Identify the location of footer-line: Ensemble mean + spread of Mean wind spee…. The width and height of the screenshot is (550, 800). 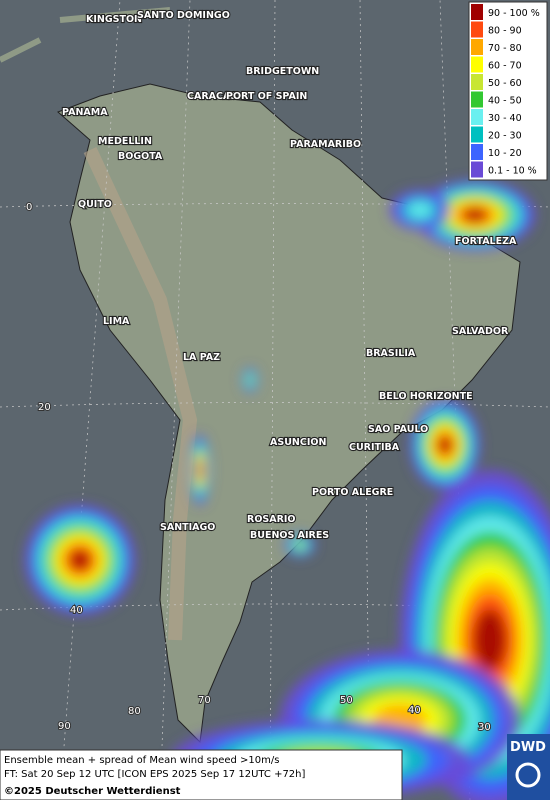
(141, 760).